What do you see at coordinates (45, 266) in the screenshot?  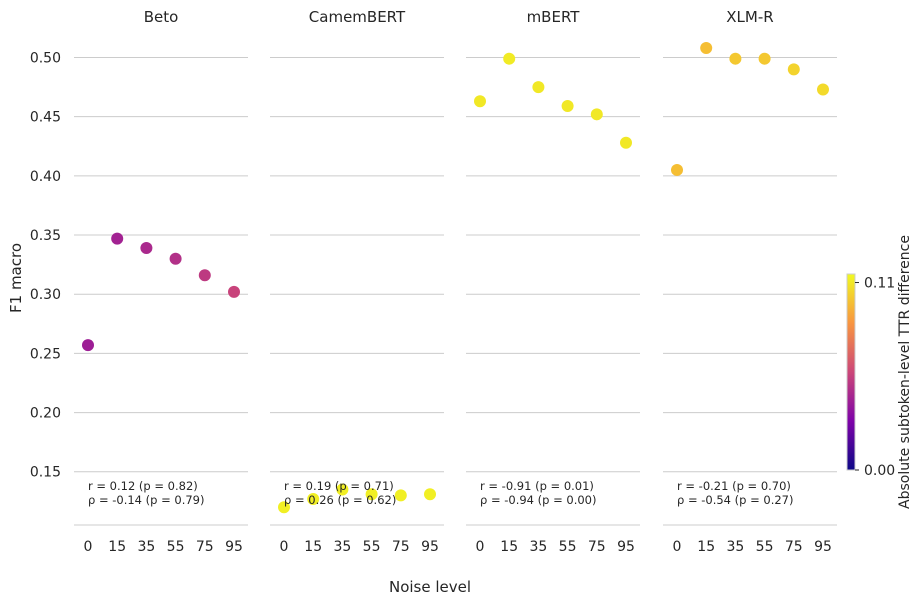 I see `y-axis: 0.15 0.20 0.25 0.30 0.35 0.40 0.45 0.50` at bounding box center [45, 266].